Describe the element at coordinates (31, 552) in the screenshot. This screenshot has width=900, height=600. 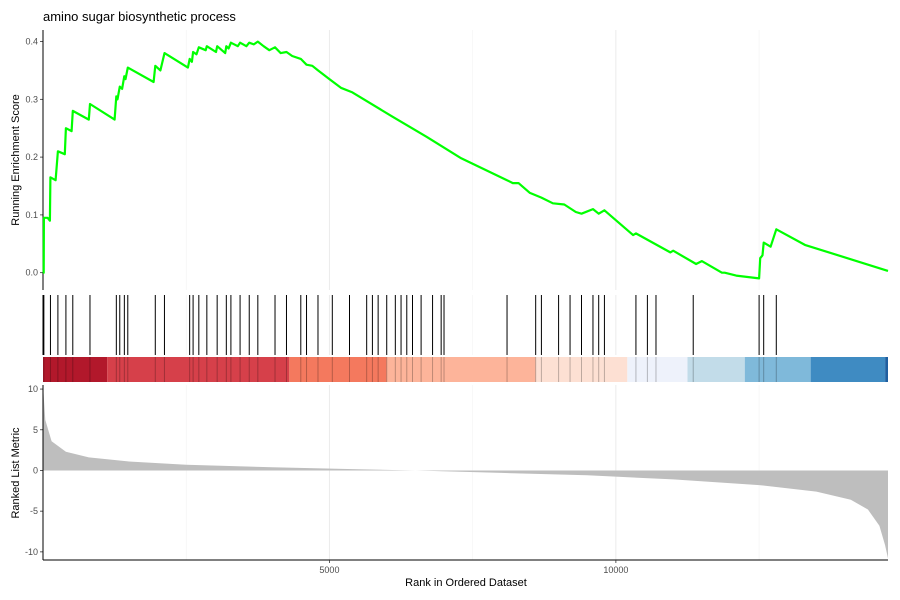
I see `y-tick-label: -10` at that location.